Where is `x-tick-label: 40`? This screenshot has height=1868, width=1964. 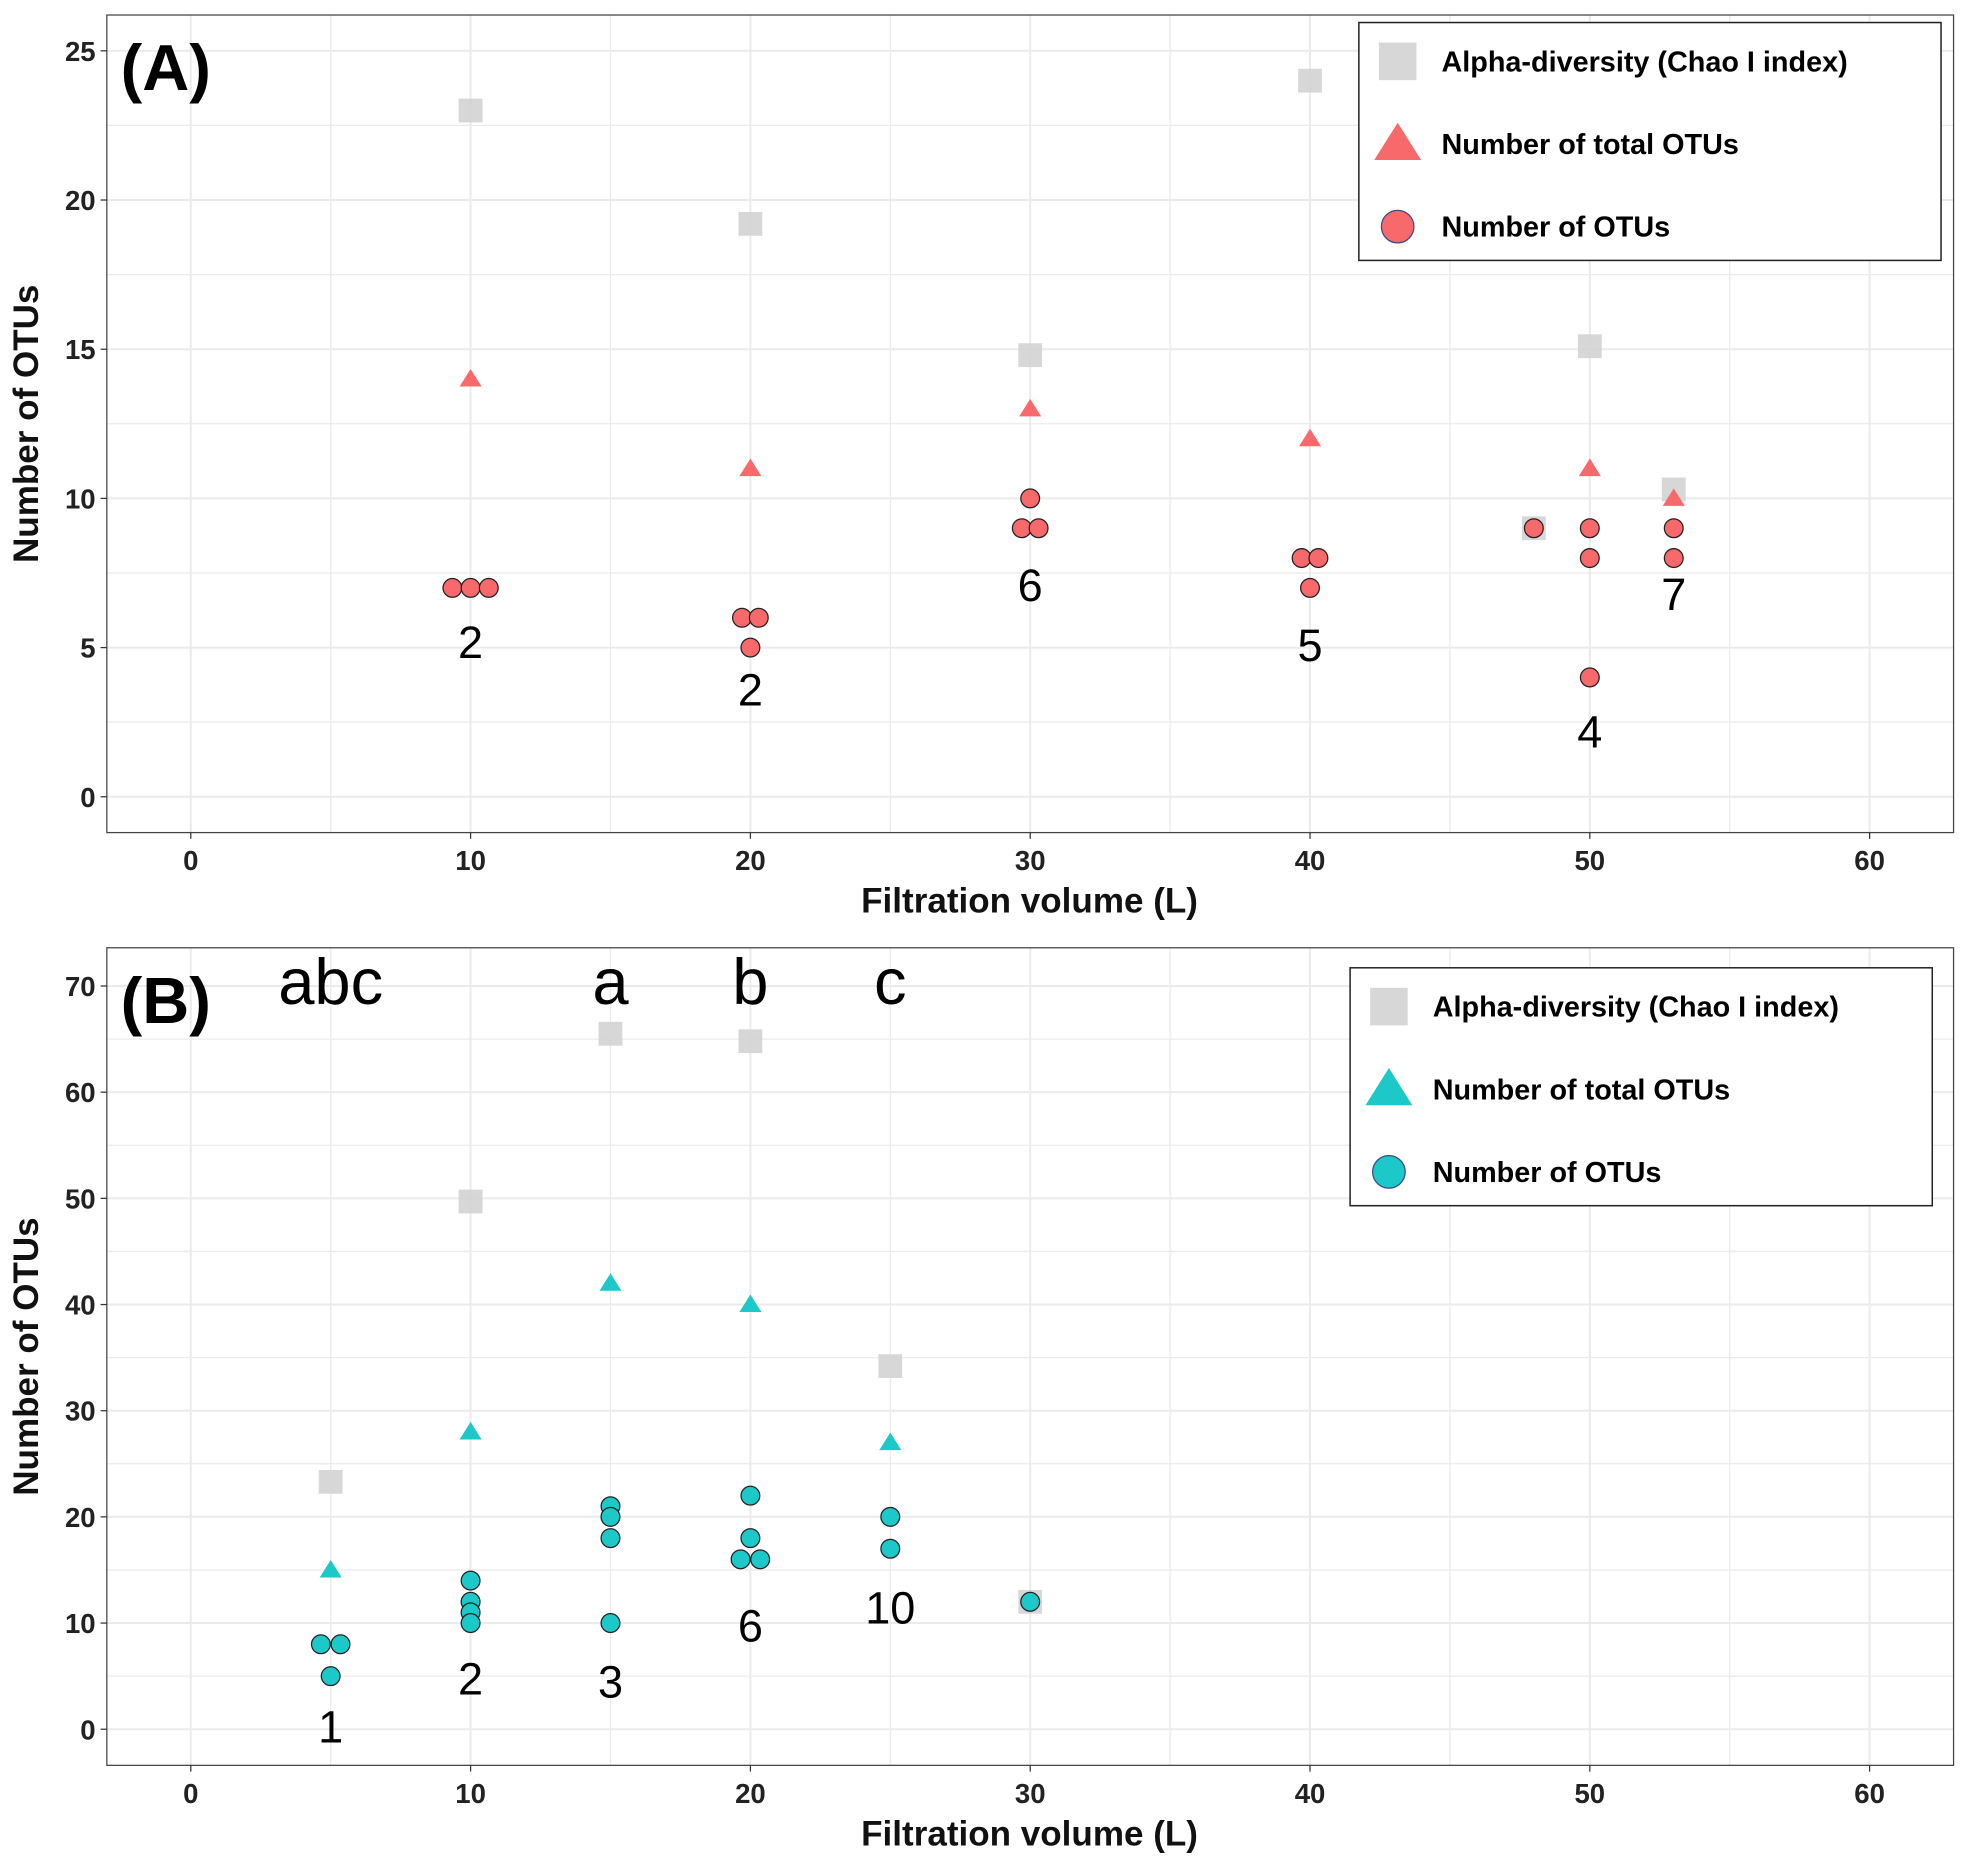
x-tick-label: 40 is located at coordinates (1310, 1793).